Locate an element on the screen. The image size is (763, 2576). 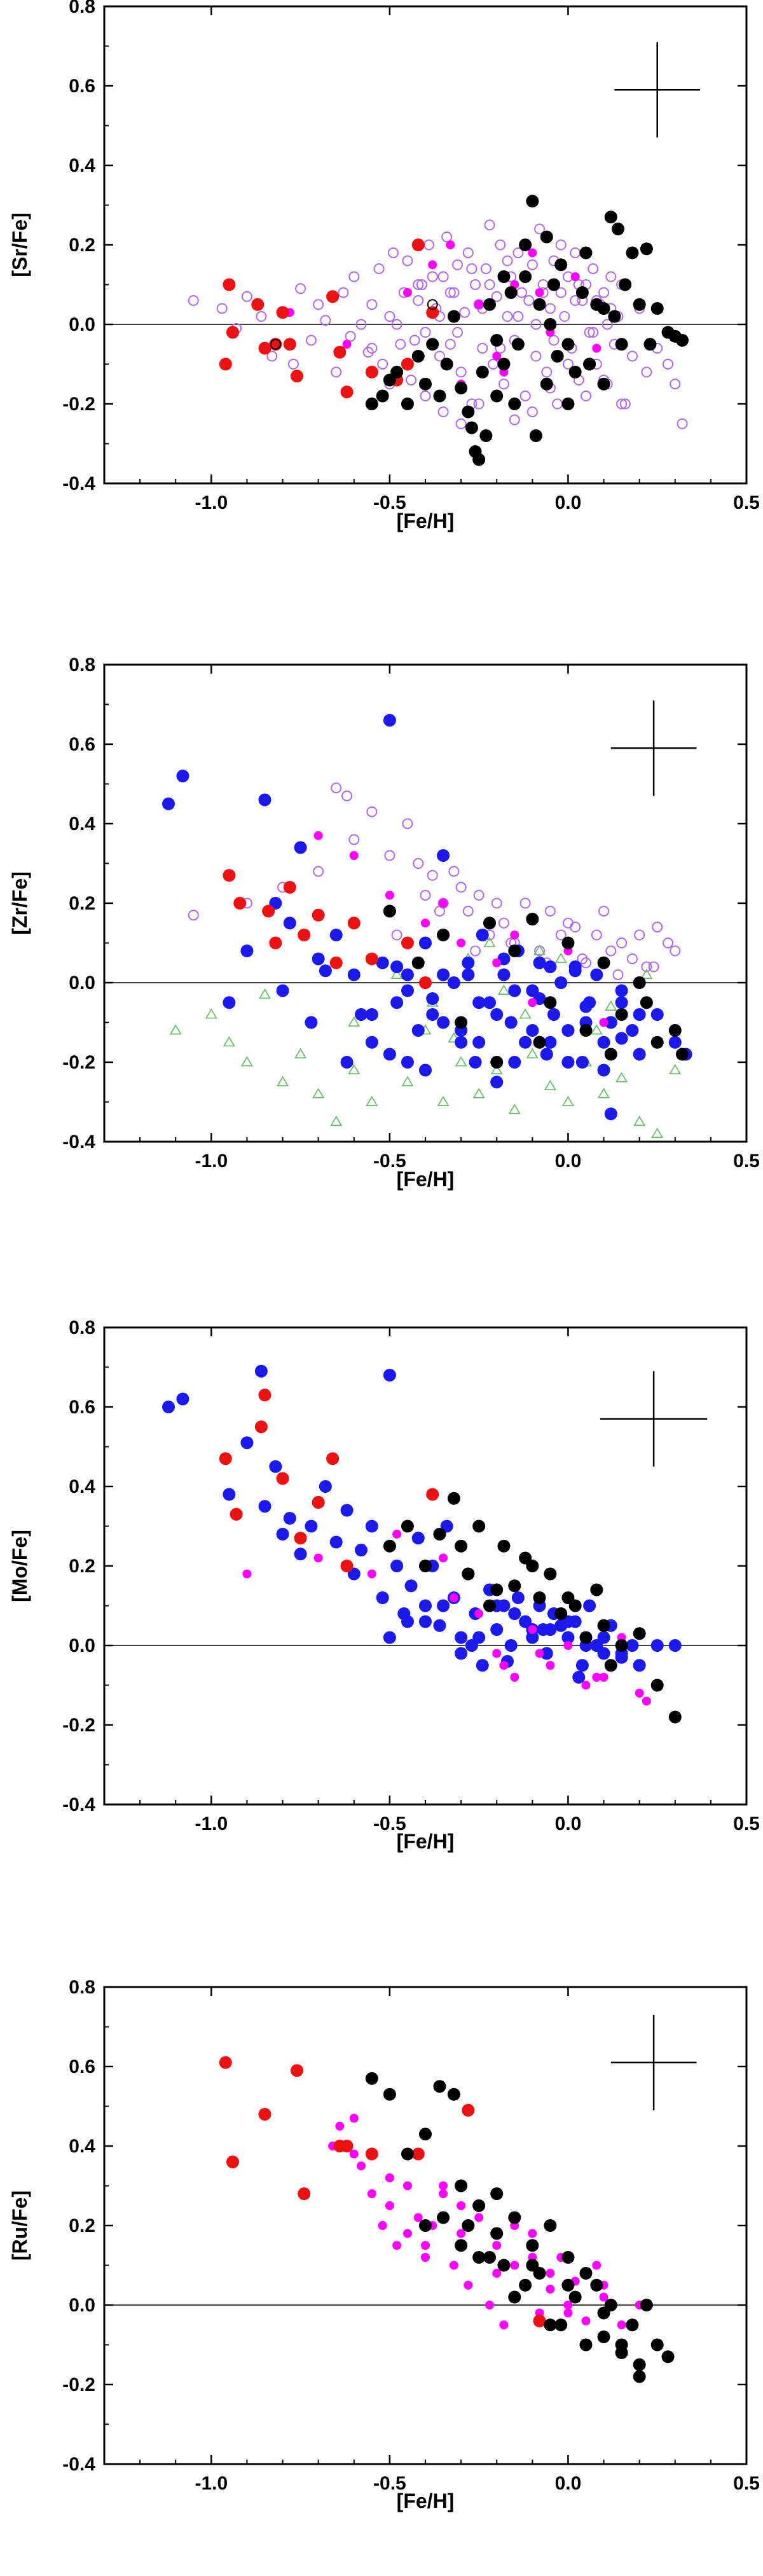
ytick-label-ru: 0.8 is located at coordinates (82, 1987).